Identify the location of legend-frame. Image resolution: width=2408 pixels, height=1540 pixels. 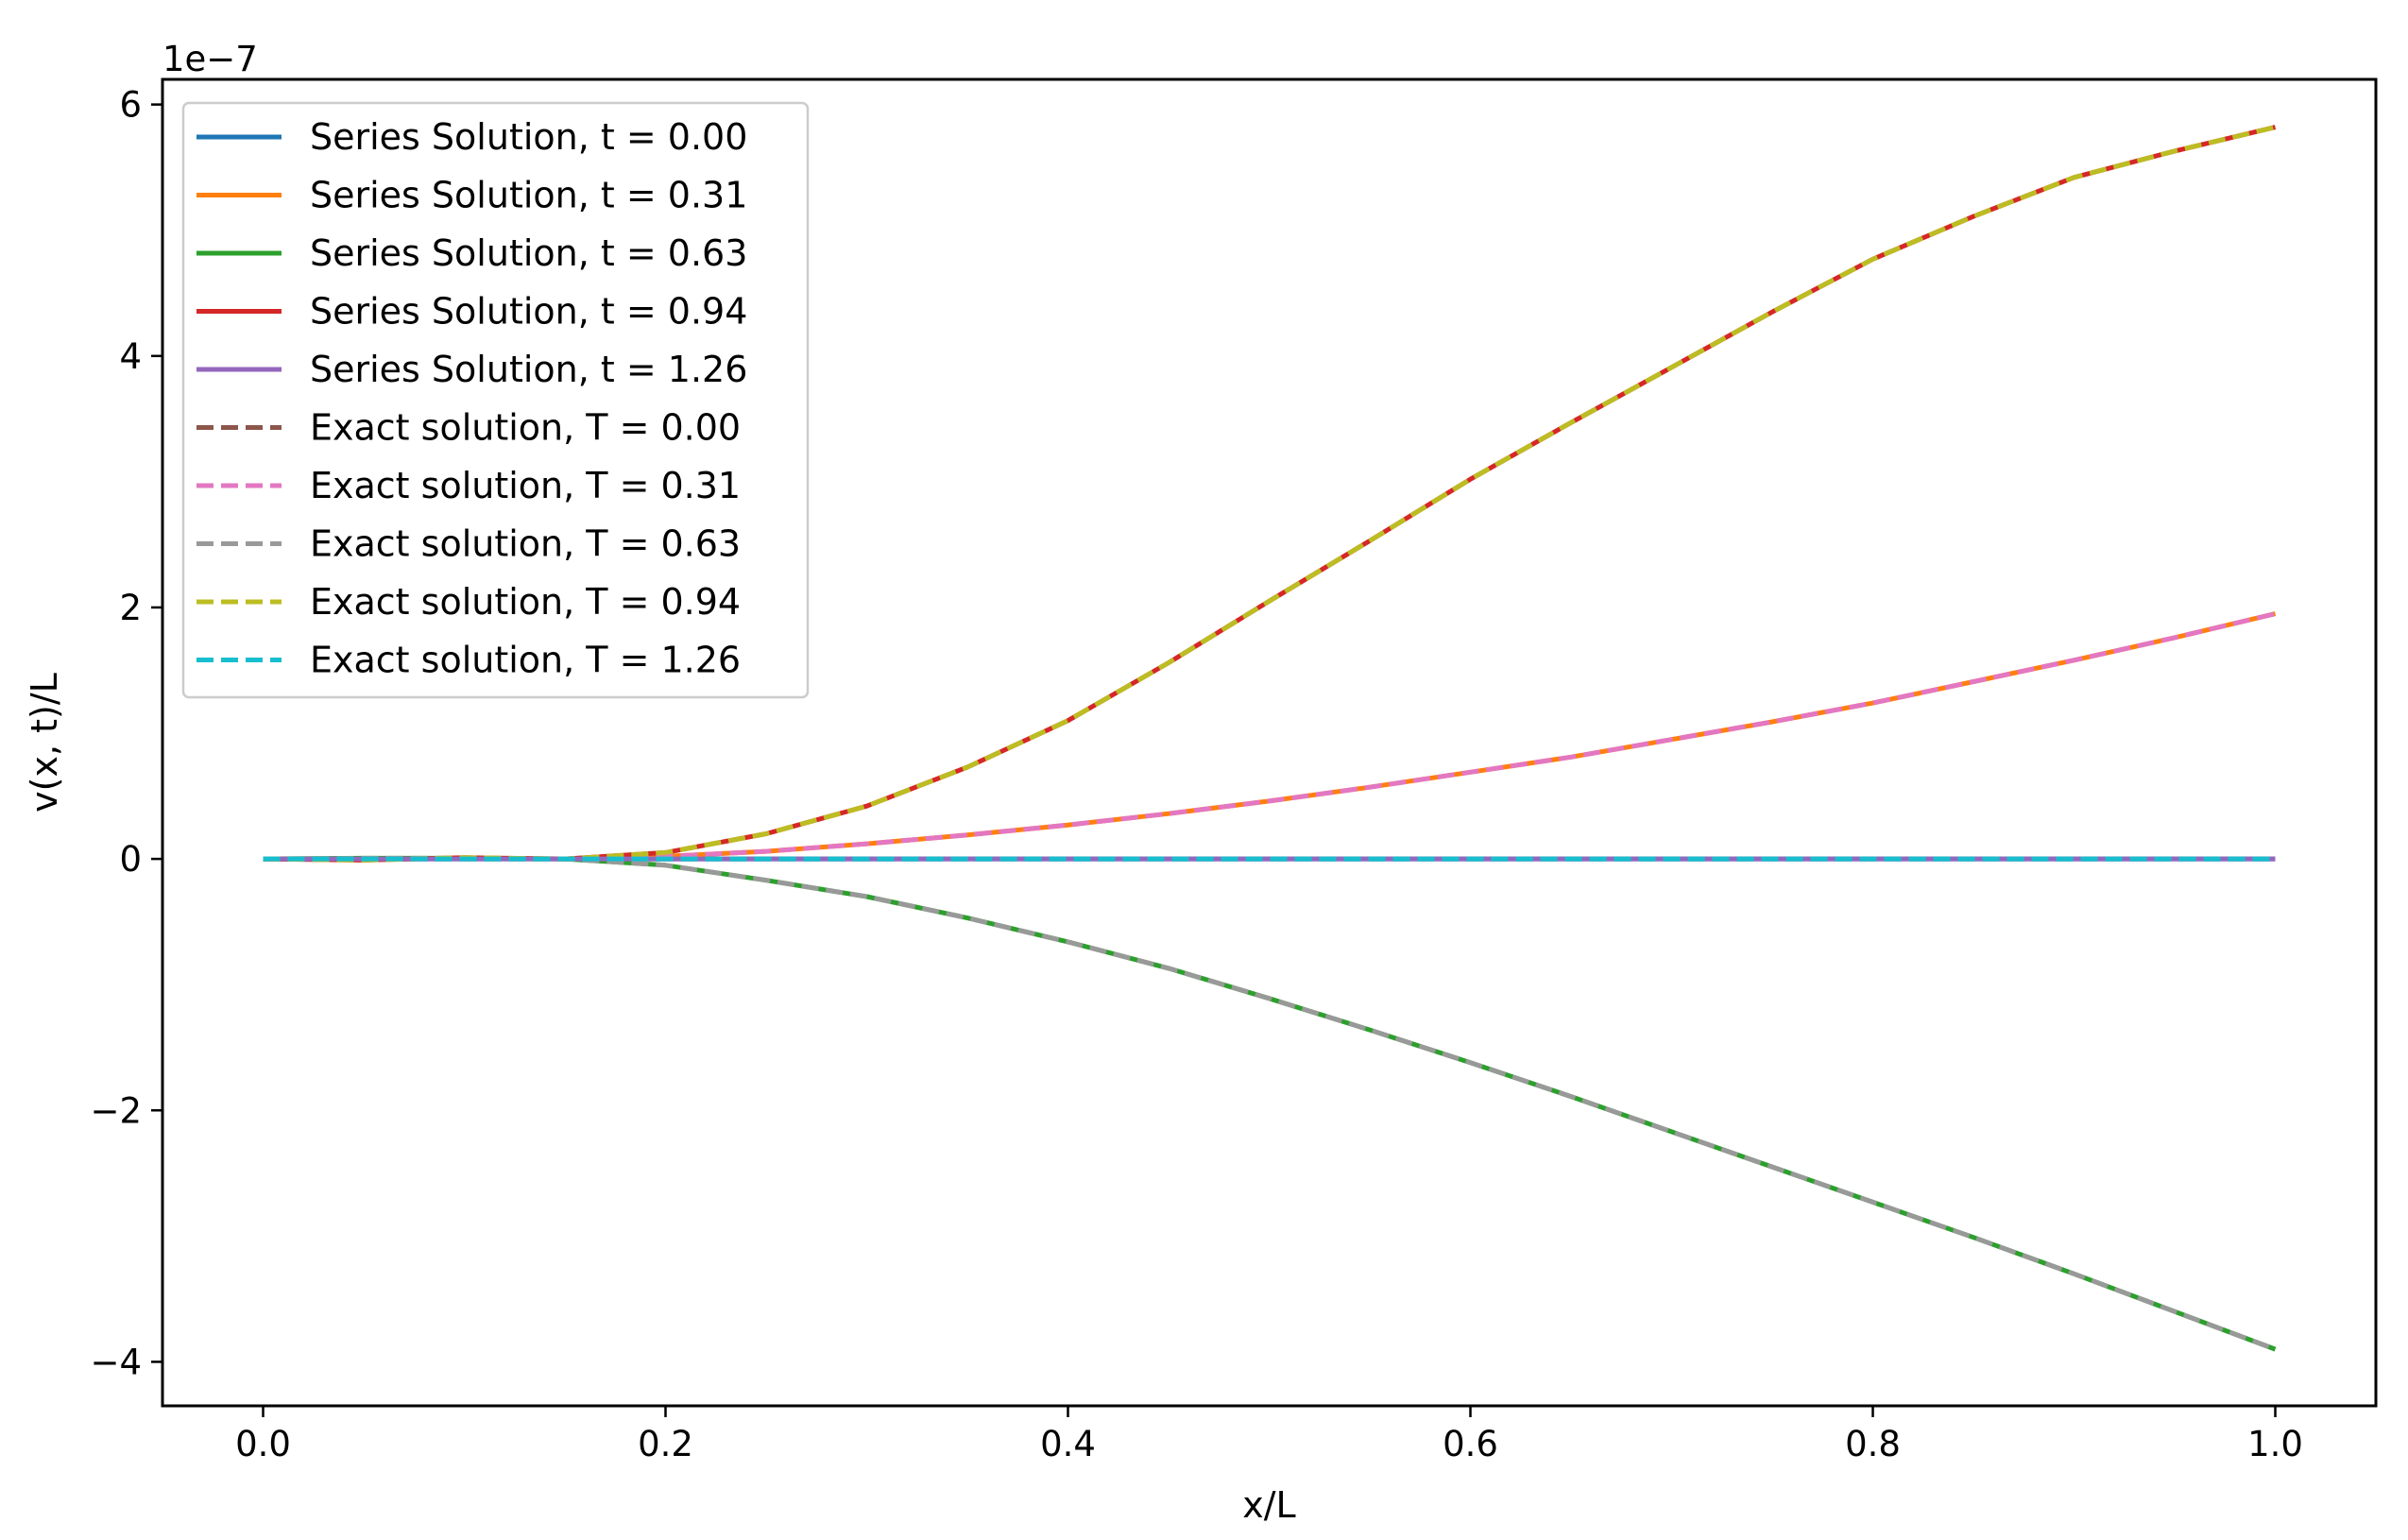
(495, 400).